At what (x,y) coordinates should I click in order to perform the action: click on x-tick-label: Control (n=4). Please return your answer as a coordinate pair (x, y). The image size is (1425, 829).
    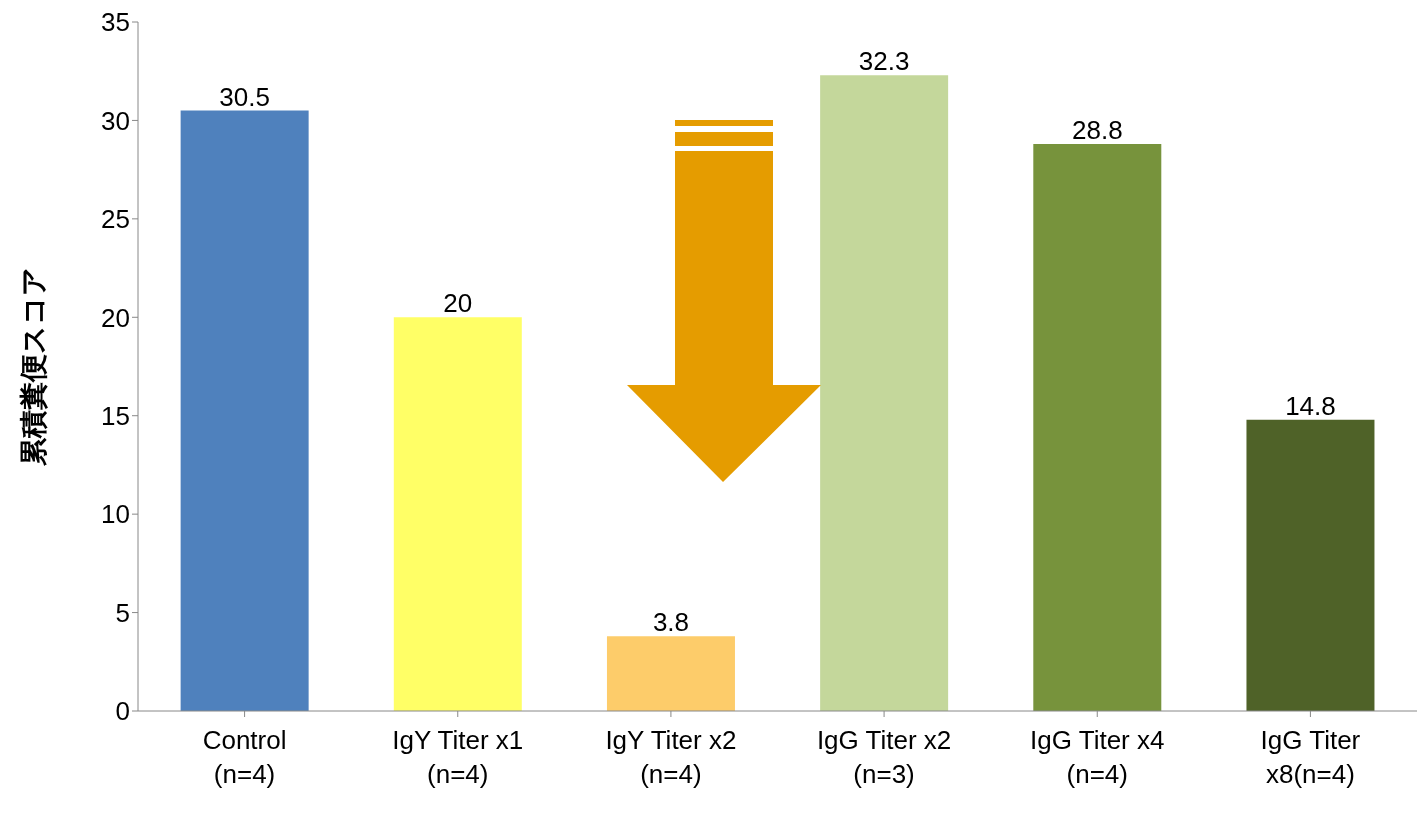
    Looking at the image, I should click on (244, 757).